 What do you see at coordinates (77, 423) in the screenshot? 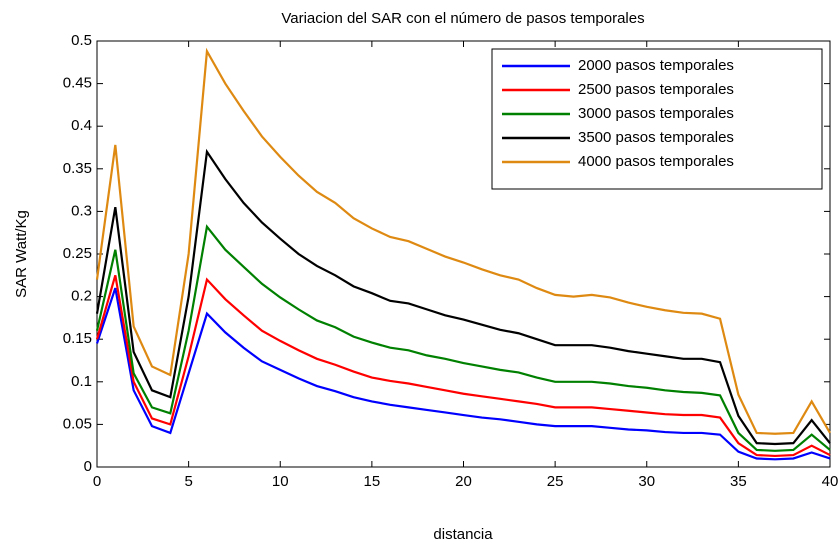
I see `y-tick-label: 0.05` at bounding box center [77, 423].